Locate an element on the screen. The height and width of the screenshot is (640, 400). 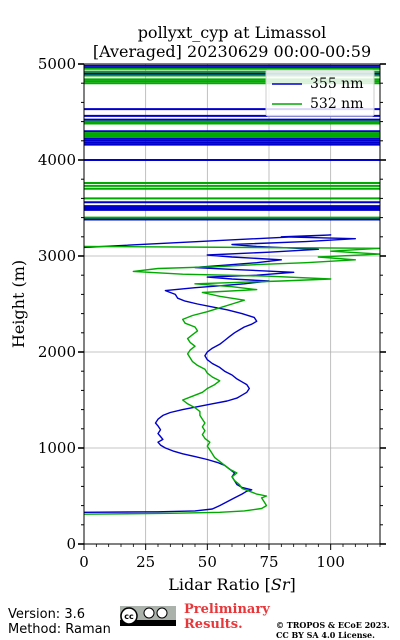
y-tick-label-0: 0 is located at coordinates (71, 544).